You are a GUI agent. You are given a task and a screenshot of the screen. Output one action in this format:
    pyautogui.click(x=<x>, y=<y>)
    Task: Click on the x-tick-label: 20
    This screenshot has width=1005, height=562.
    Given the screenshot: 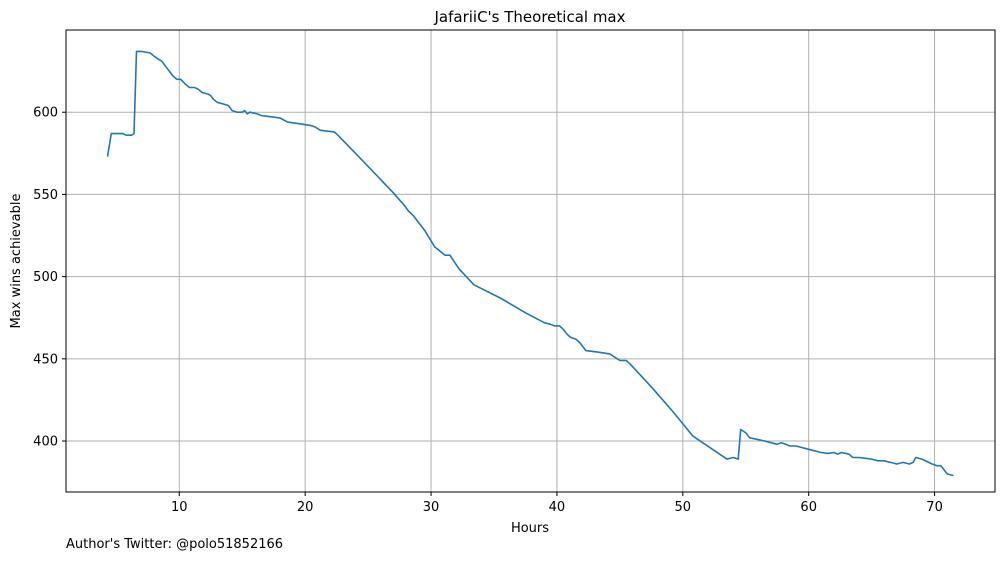 What is the action you would take?
    pyautogui.click(x=305, y=507)
    